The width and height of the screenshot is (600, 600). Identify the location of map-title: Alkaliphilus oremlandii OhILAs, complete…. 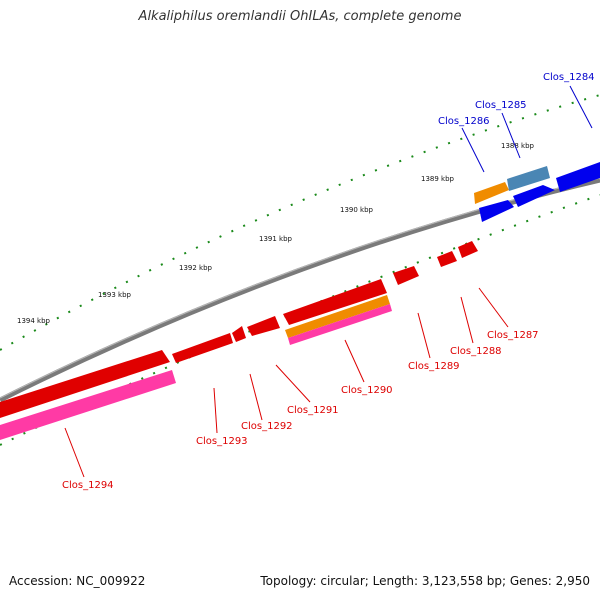
(300, 16).